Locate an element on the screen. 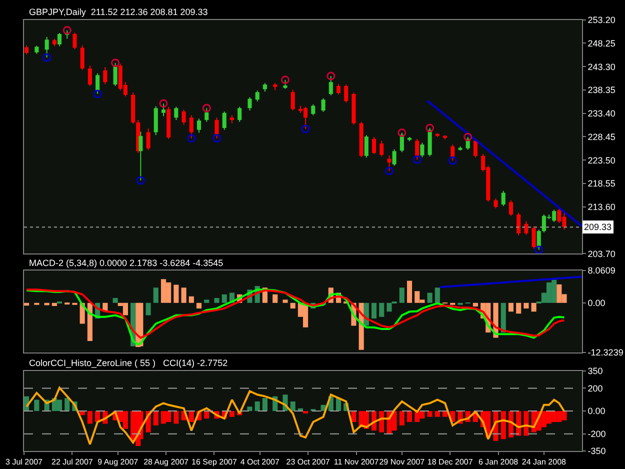 The width and height of the screenshot is (625, 469). y-tick-label: -200 is located at coordinates (597, 434).